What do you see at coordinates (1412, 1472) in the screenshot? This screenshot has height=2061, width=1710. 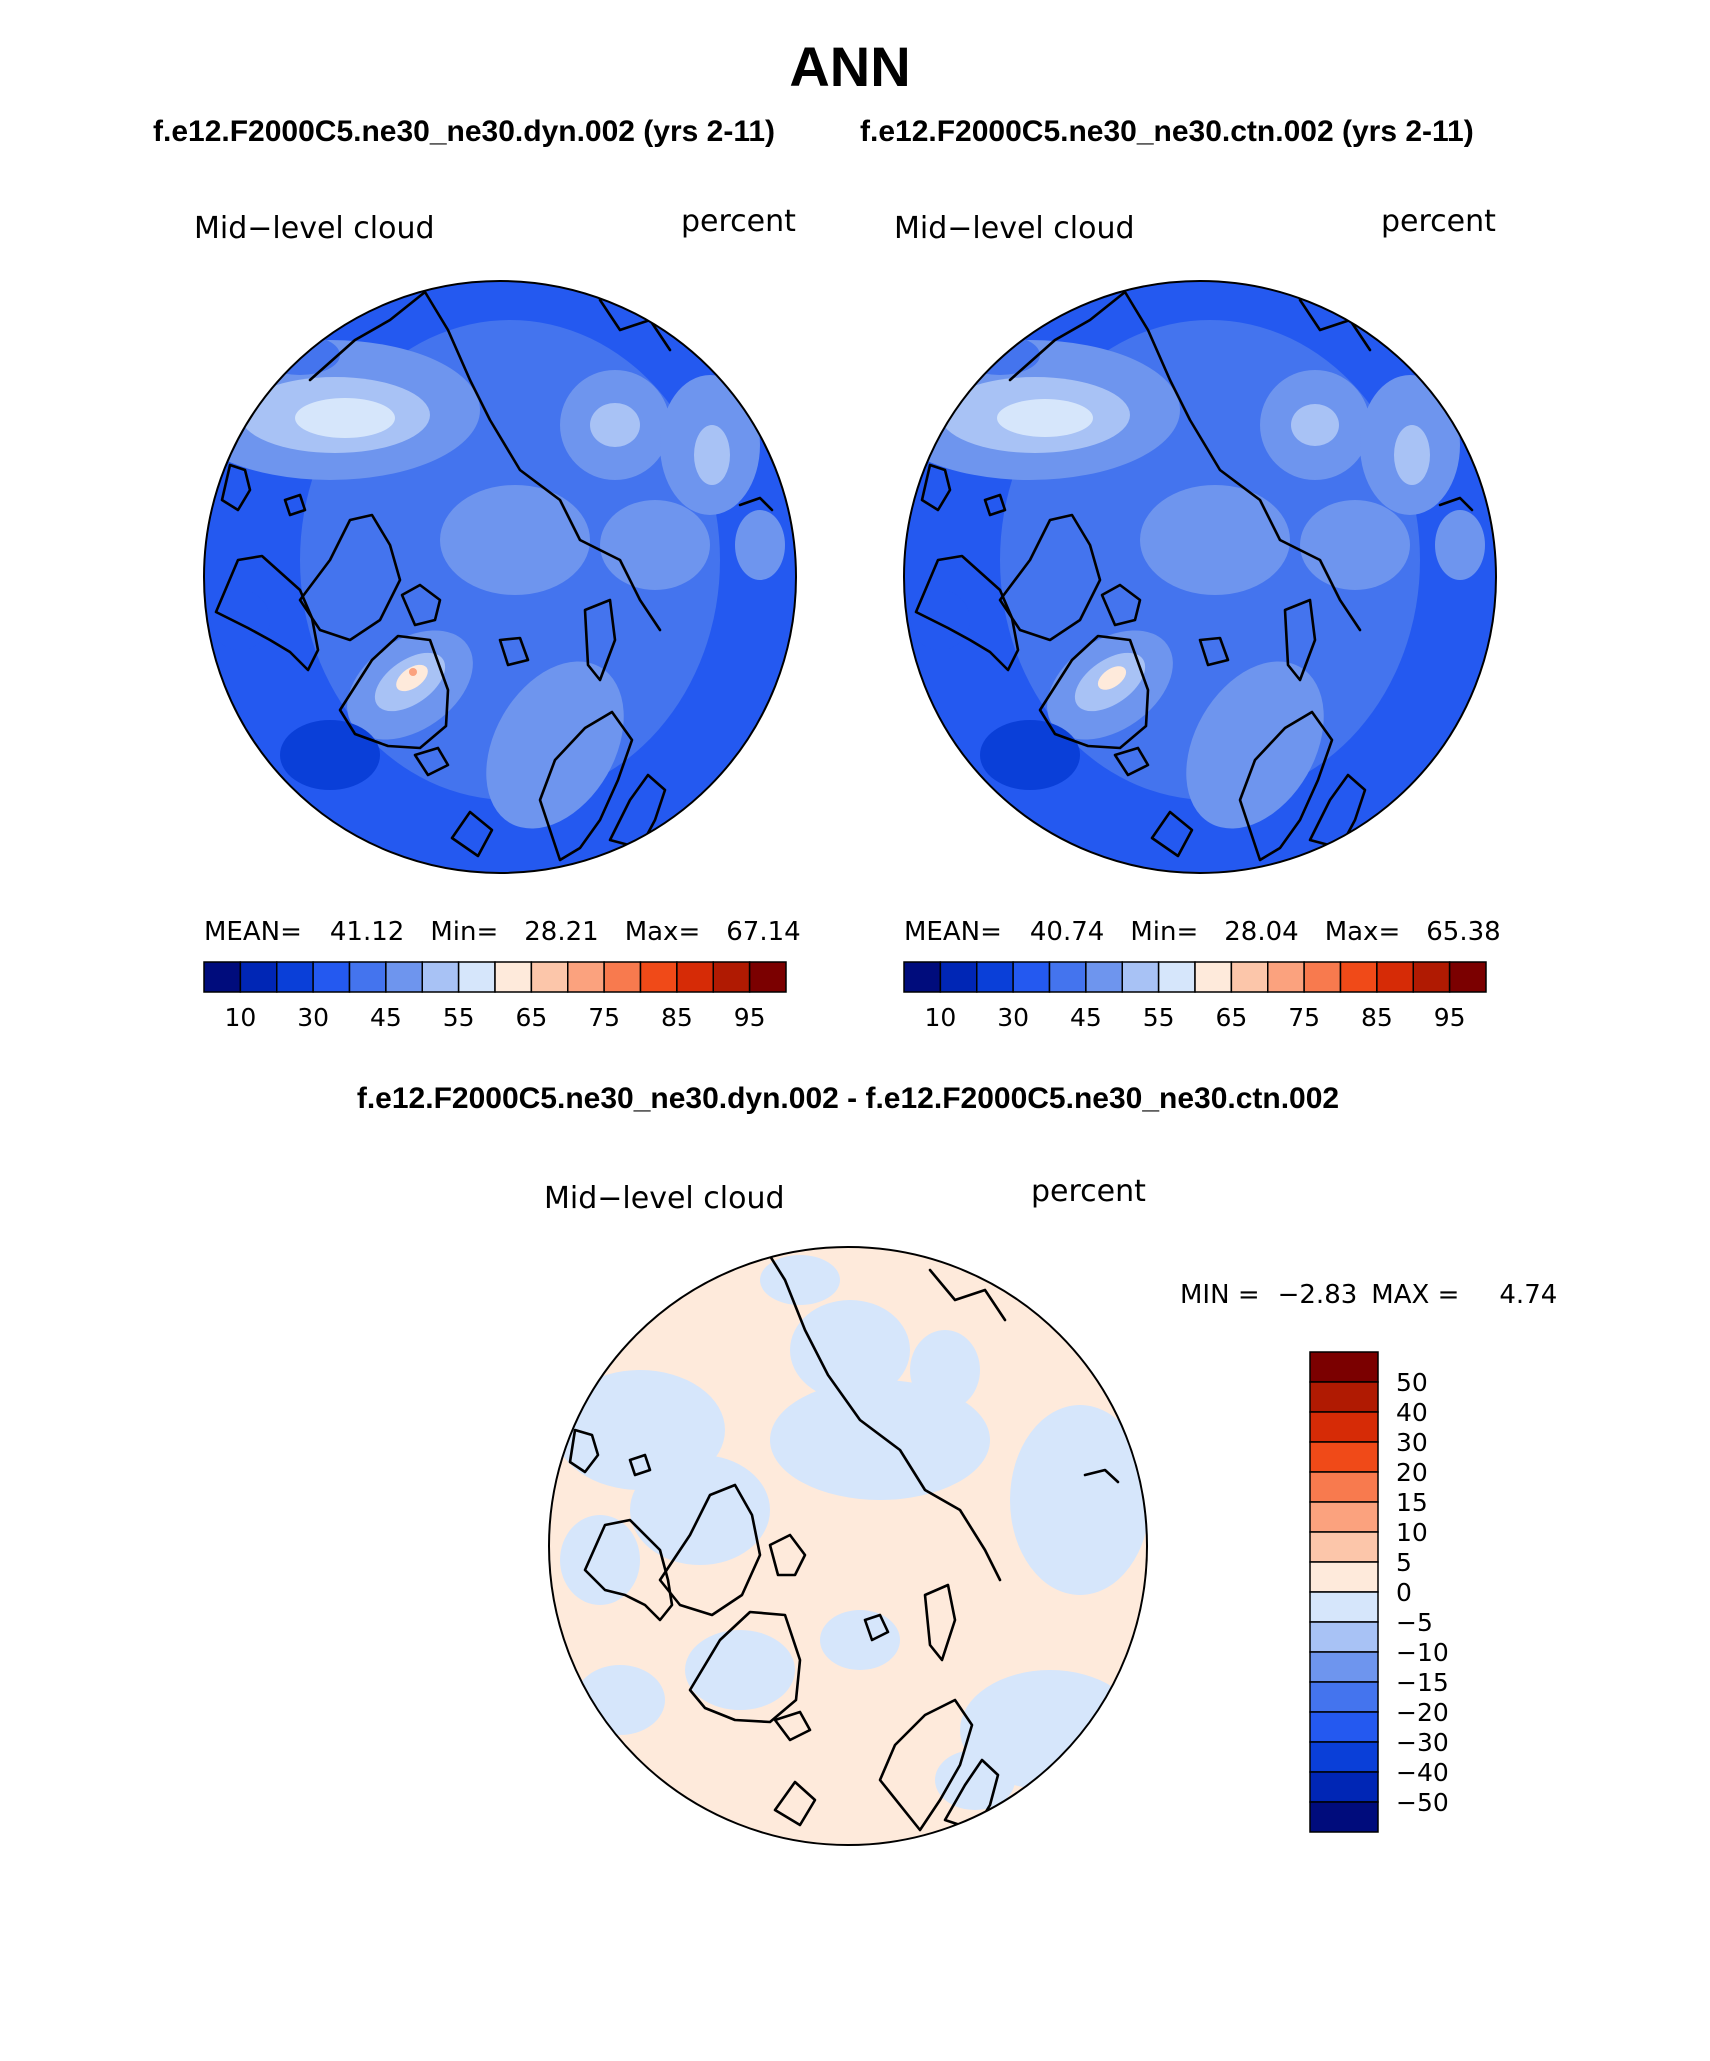 I see `colorbar-tick-label: 20` at bounding box center [1412, 1472].